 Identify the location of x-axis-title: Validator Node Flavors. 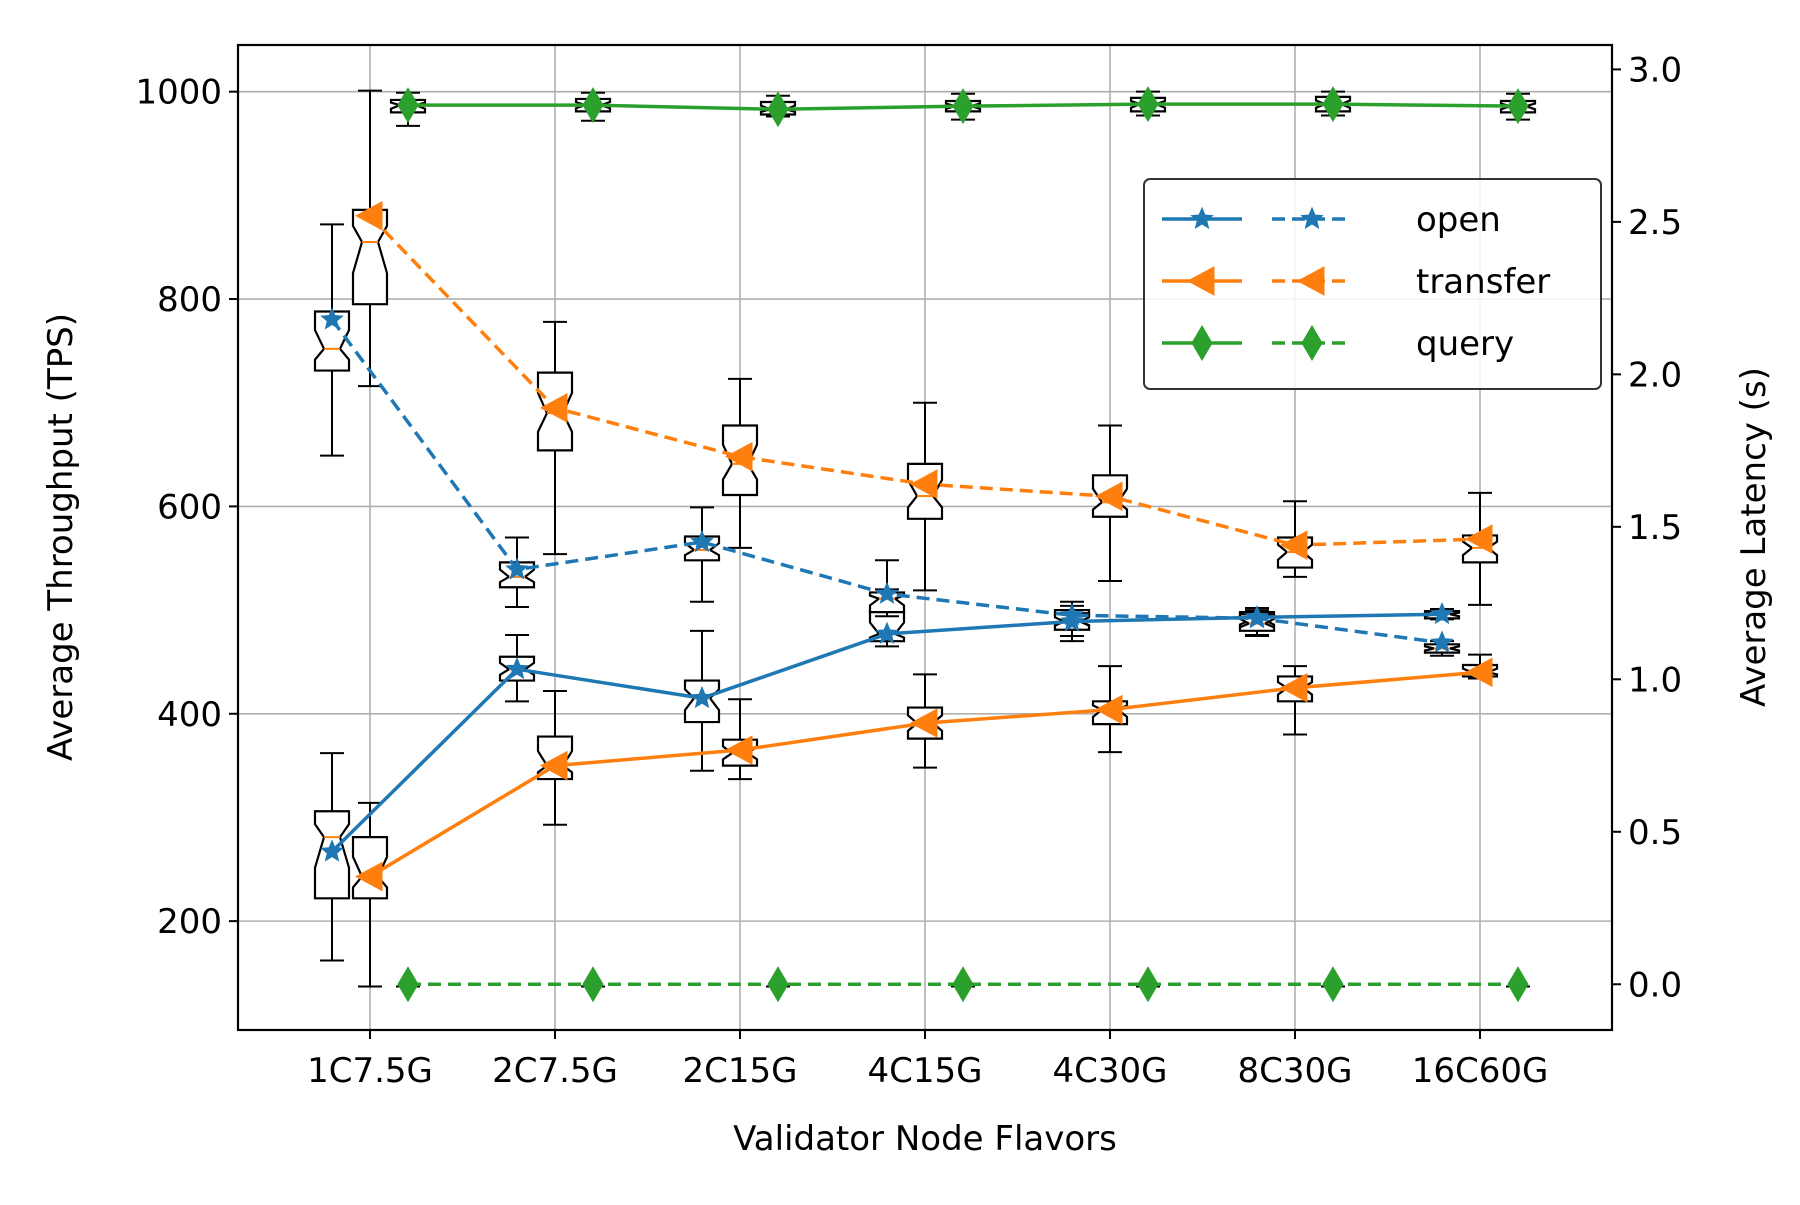
(925, 1139).